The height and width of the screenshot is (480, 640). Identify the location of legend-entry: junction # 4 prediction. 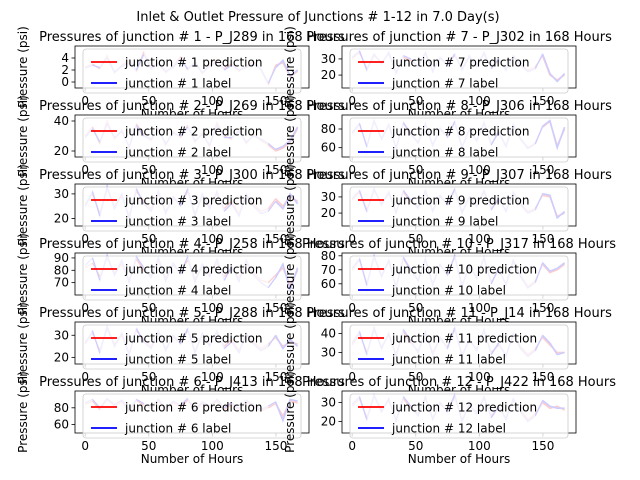
(193, 270).